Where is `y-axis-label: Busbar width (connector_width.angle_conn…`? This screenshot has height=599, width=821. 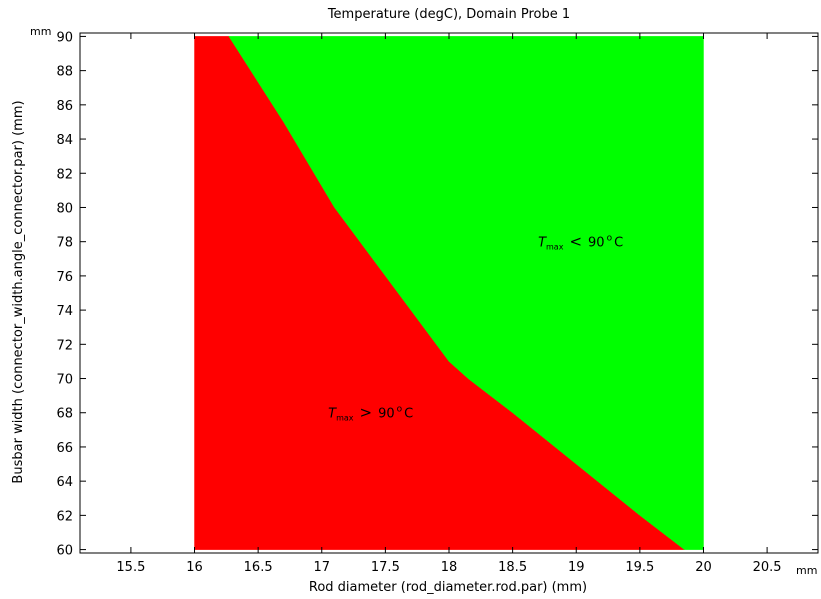
y-axis-label: Busbar width (connector_width.angle_conn… is located at coordinates (18, 291).